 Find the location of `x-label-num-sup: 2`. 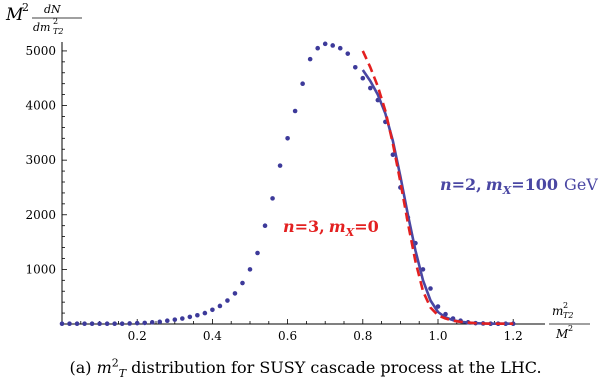

x-label-num-sup: 2 is located at coordinates (565, 305).